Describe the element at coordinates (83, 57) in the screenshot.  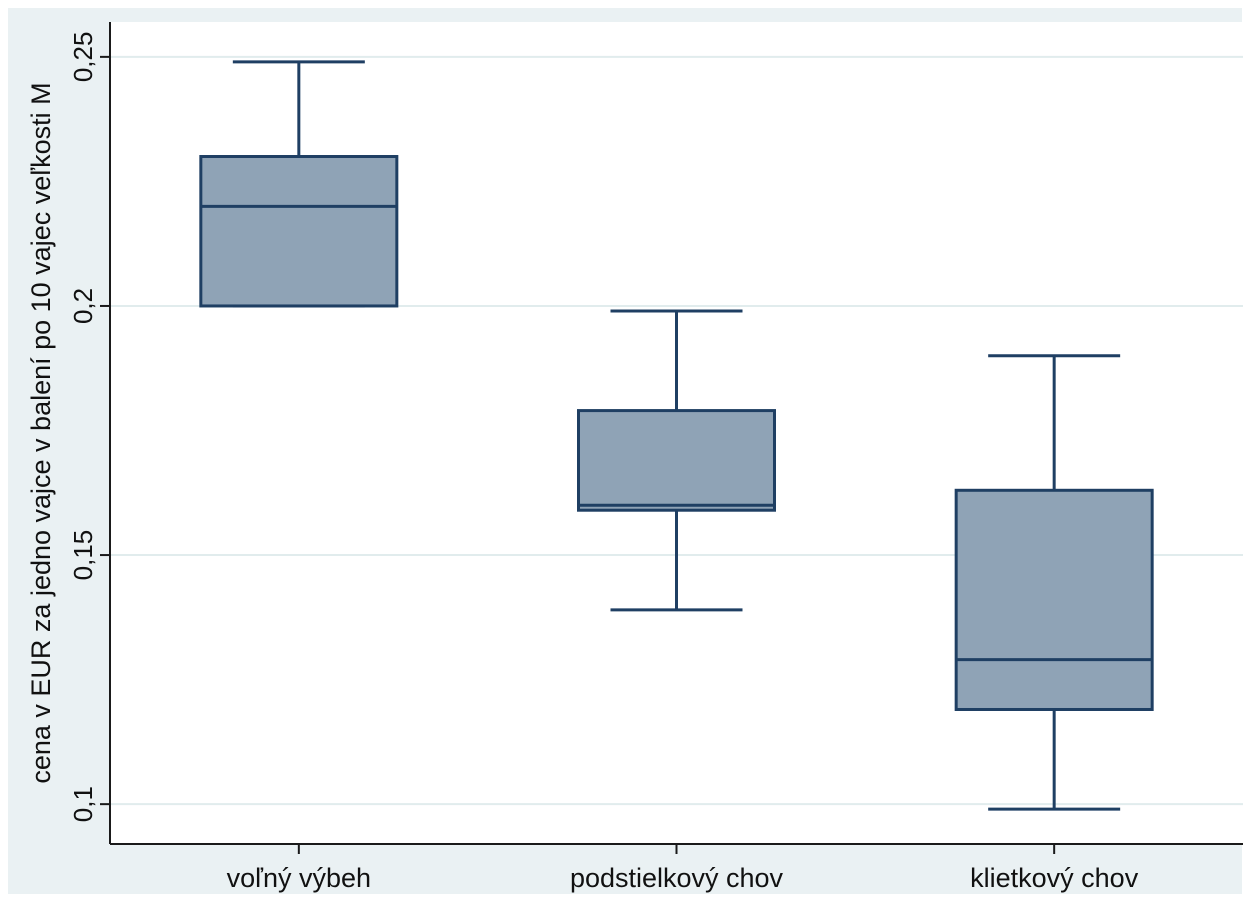
I see `y-tick-label: 0,25` at that location.